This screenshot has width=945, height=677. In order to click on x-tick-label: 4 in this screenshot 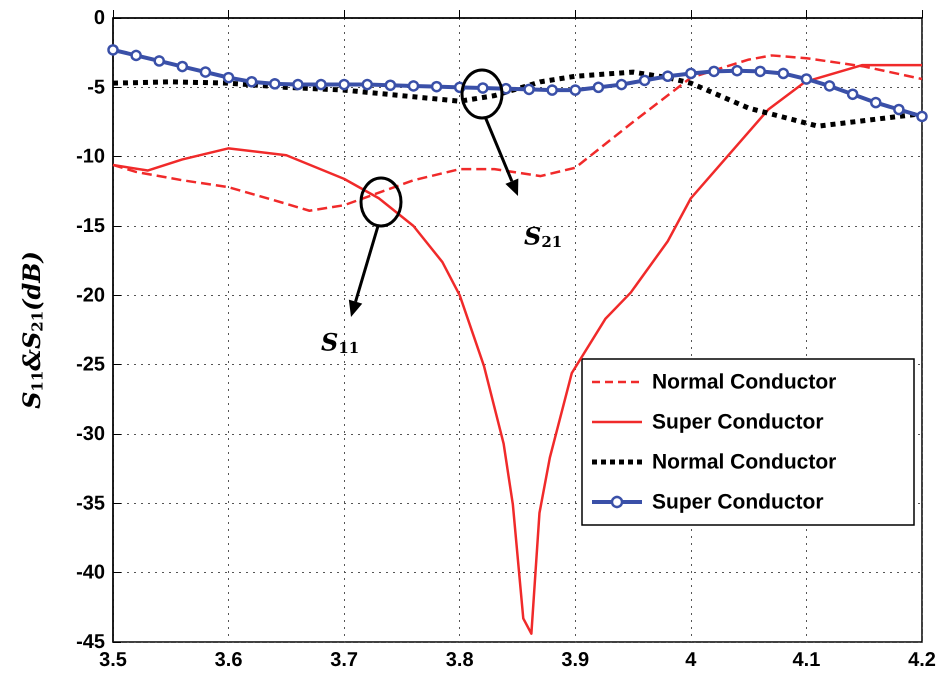, I will do `click(691, 660)`.